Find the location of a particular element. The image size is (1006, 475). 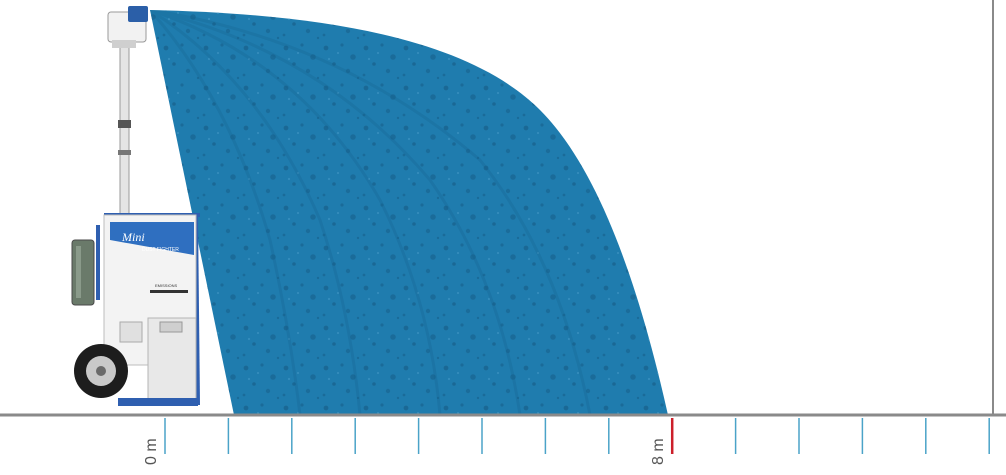

machine-brand: Mini is located at coordinates (133, 237).